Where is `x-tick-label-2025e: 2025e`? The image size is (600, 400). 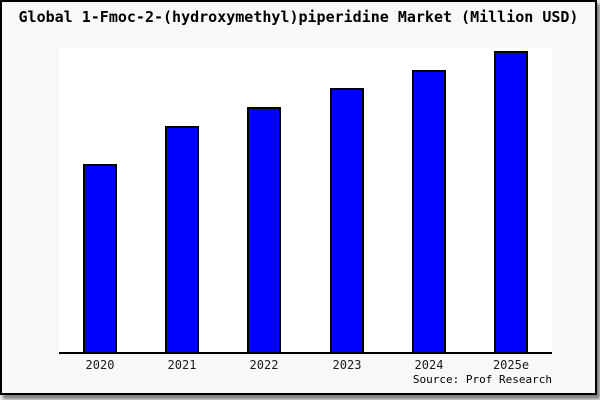 x-tick-label-2025e: 2025e is located at coordinates (511, 365).